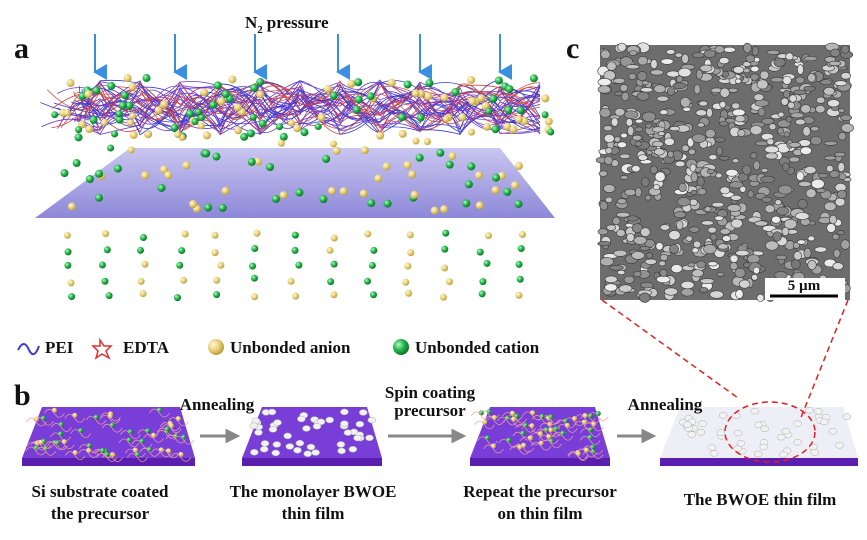 This screenshot has height=540, width=867. I want to click on panel-letter: b, so click(22, 395).